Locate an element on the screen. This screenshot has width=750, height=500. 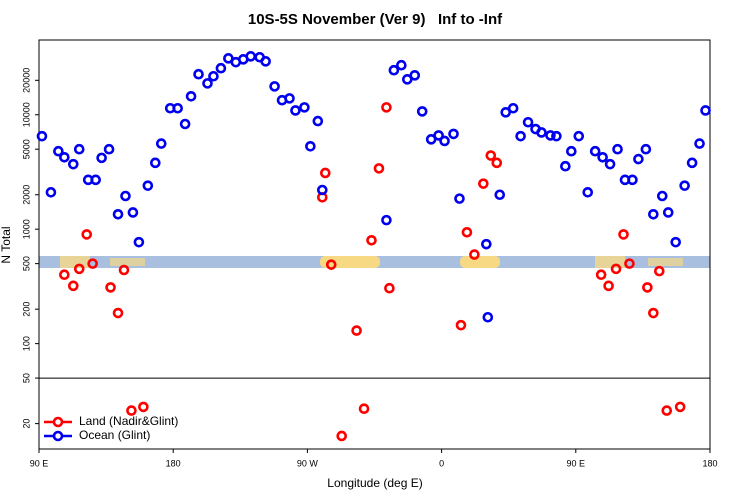
map-strip is located at coordinates (374, 262).